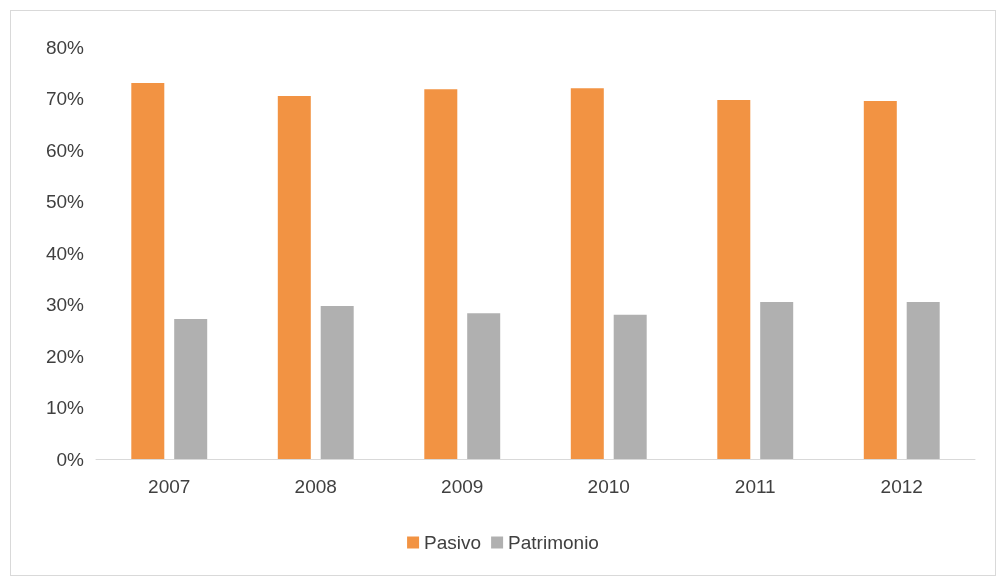 This screenshot has height=580, width=1008. I want to click on x-tick-label: 2009, so click(462, 486).